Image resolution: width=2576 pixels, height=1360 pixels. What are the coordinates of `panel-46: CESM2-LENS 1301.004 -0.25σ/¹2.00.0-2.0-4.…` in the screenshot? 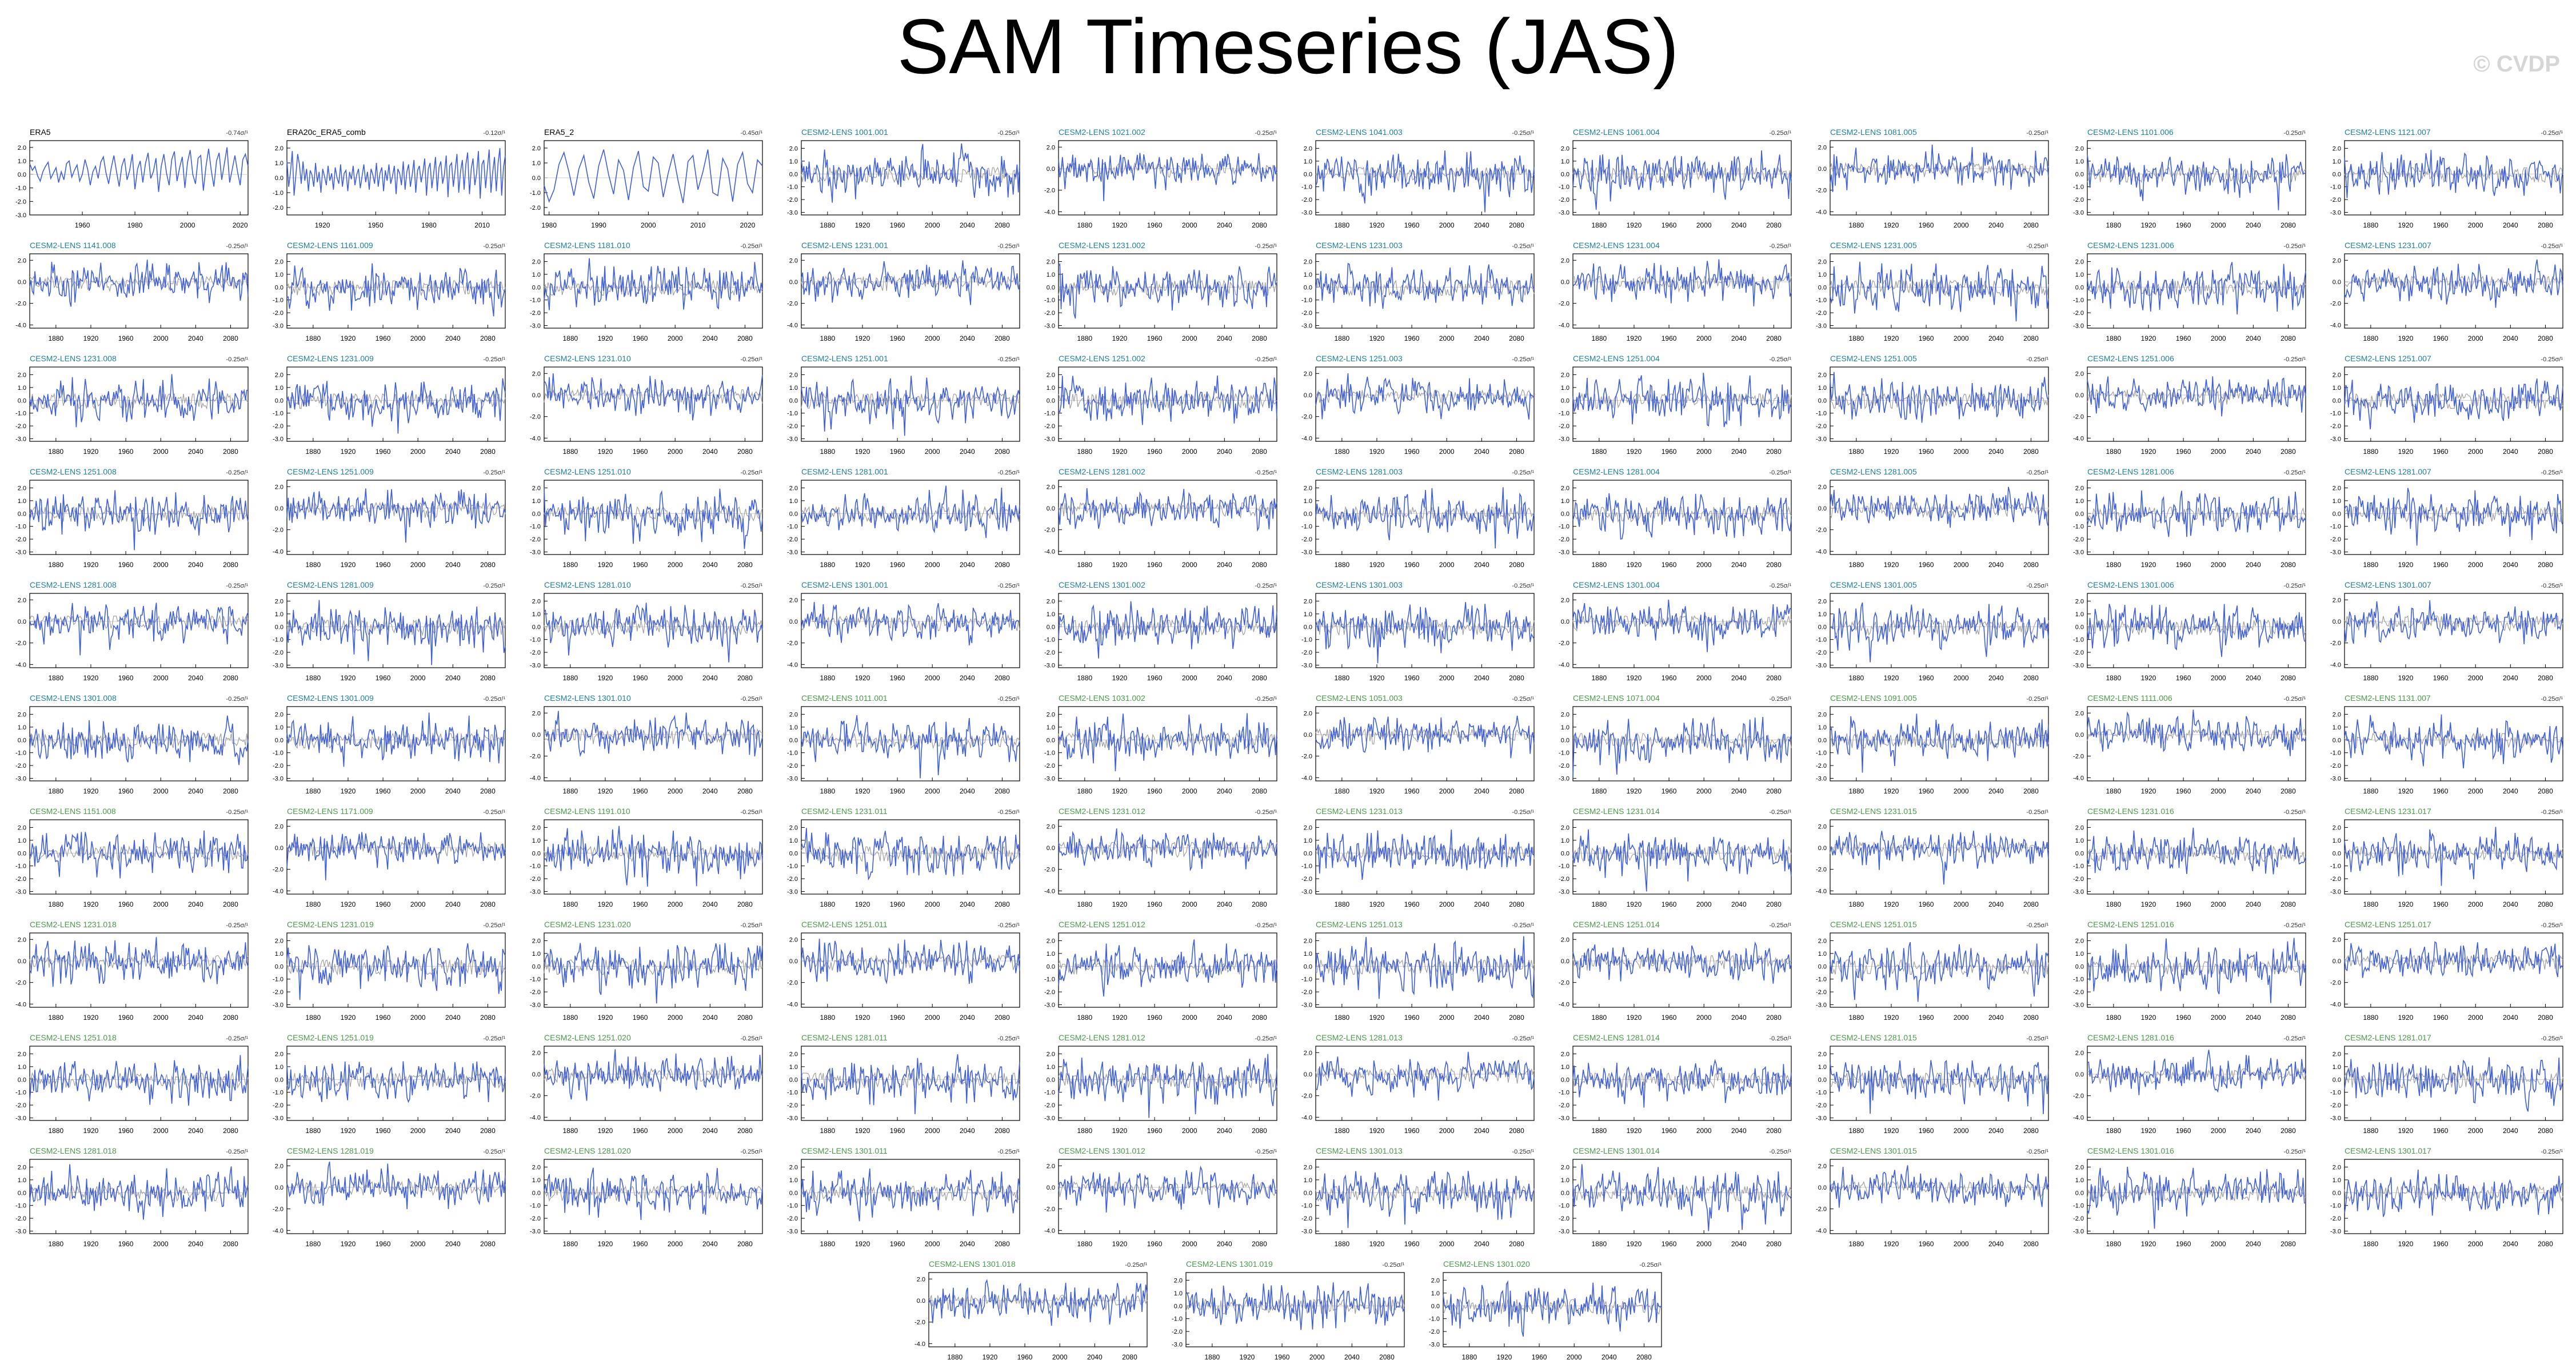 It's located at (1675, 631).